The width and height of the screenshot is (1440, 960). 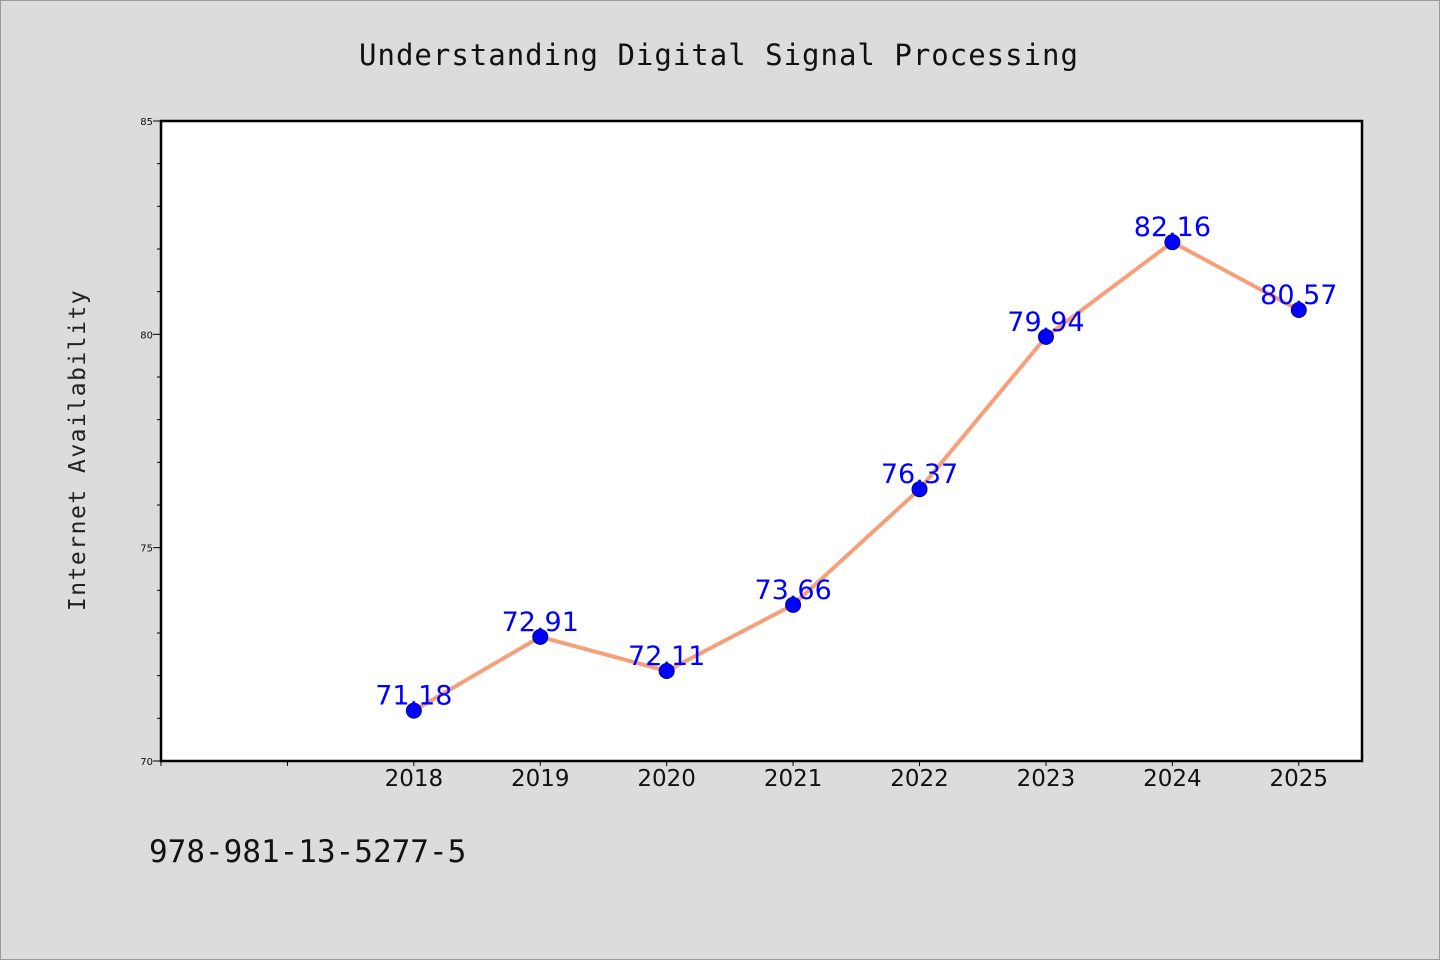 I want to click on y-tick-label: 85, so click(x=146, y=122).